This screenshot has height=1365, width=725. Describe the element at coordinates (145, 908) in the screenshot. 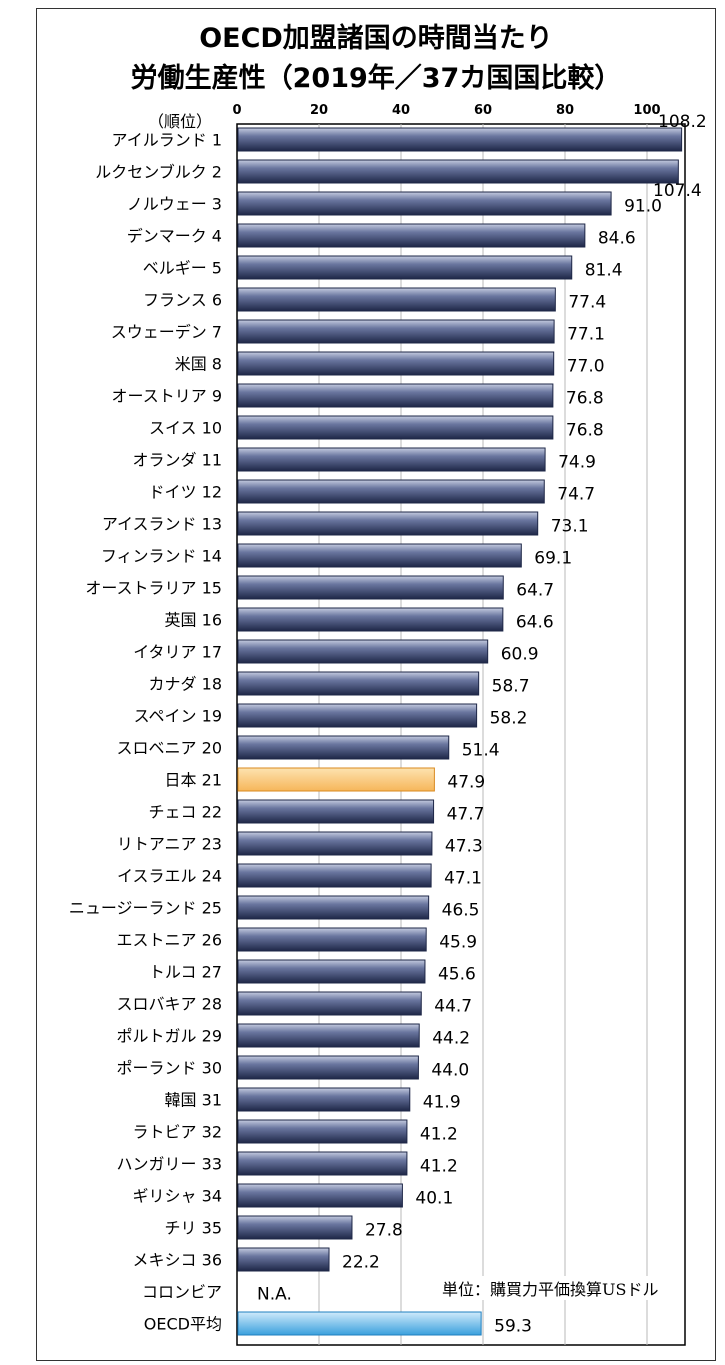

I see `category-label: ニュージーランド 25` at that location.